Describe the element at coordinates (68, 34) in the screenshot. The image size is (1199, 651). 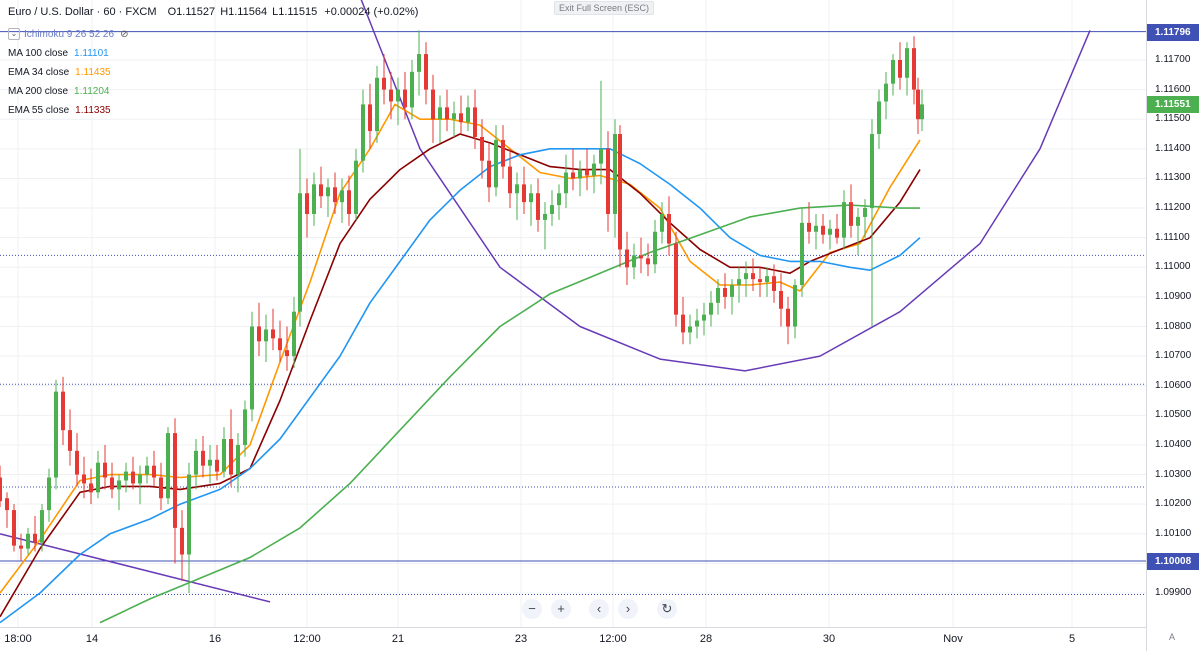
I see `legend-row-ichimoku: ⌄ Ichimoku 9 26 52 26 ⊘` at that location.